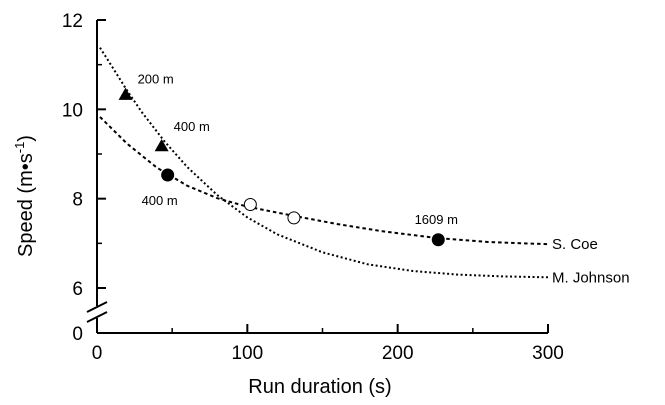 The image size is (665, 405). Describe the element at coordinates (436, 219) in the screenshot. I see `point-label: 1609 m` at that location.